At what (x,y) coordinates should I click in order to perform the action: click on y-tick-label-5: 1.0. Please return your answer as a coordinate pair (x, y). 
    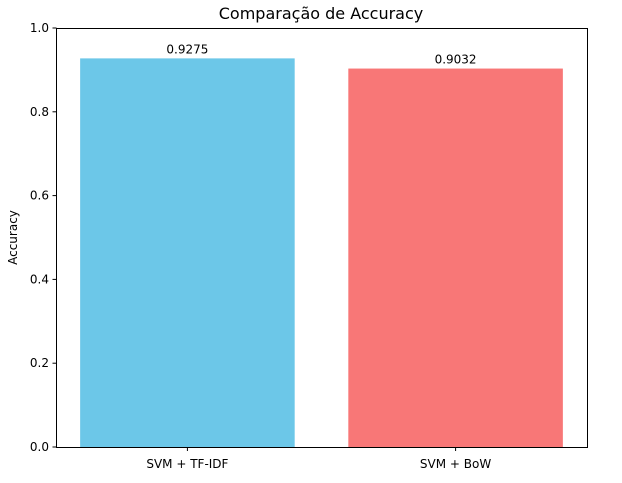
    Looking at the image, I should click on (39, 28).